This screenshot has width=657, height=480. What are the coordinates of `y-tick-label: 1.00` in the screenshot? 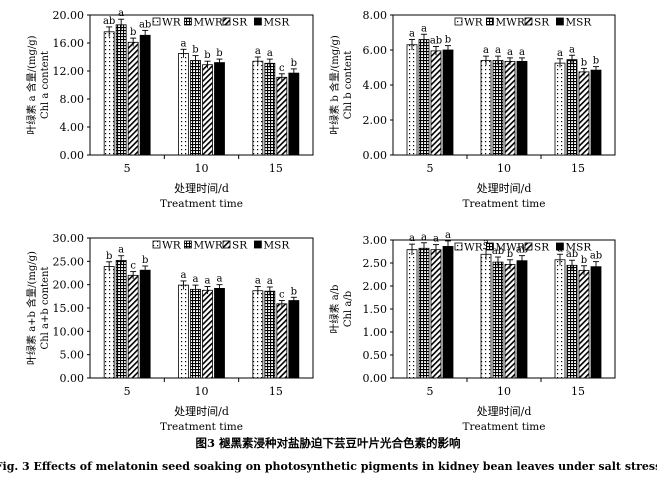 It's located at (375, 332).